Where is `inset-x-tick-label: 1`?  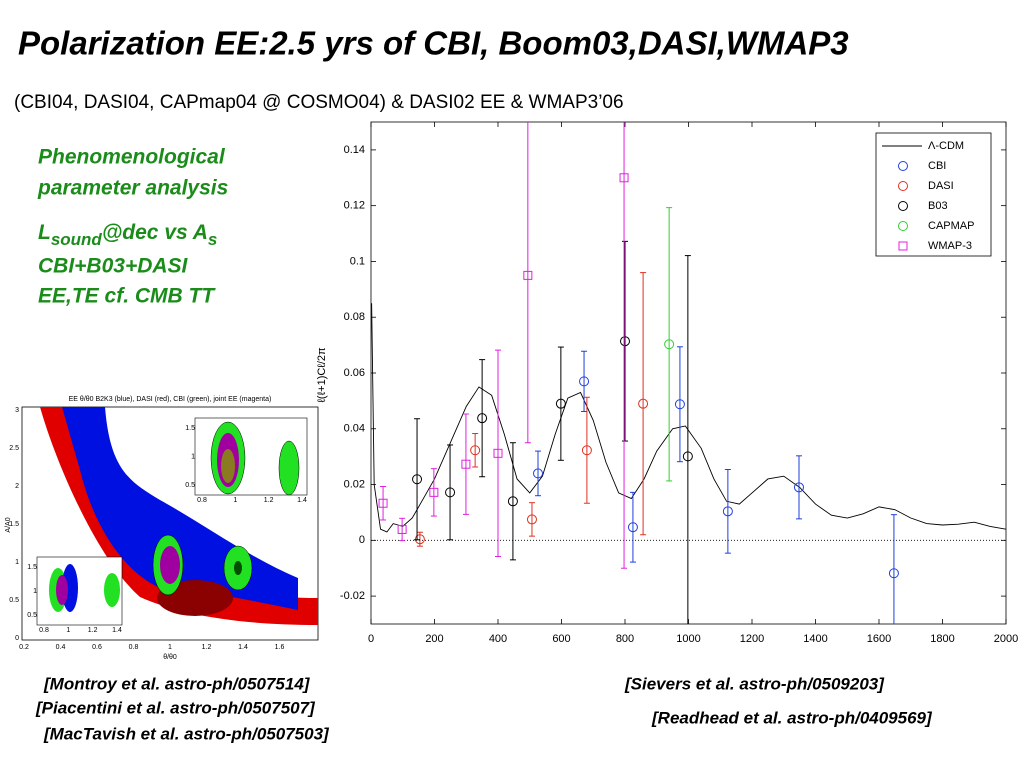 inset-x-tick-label: 1 is located at coordinates (170, 647).